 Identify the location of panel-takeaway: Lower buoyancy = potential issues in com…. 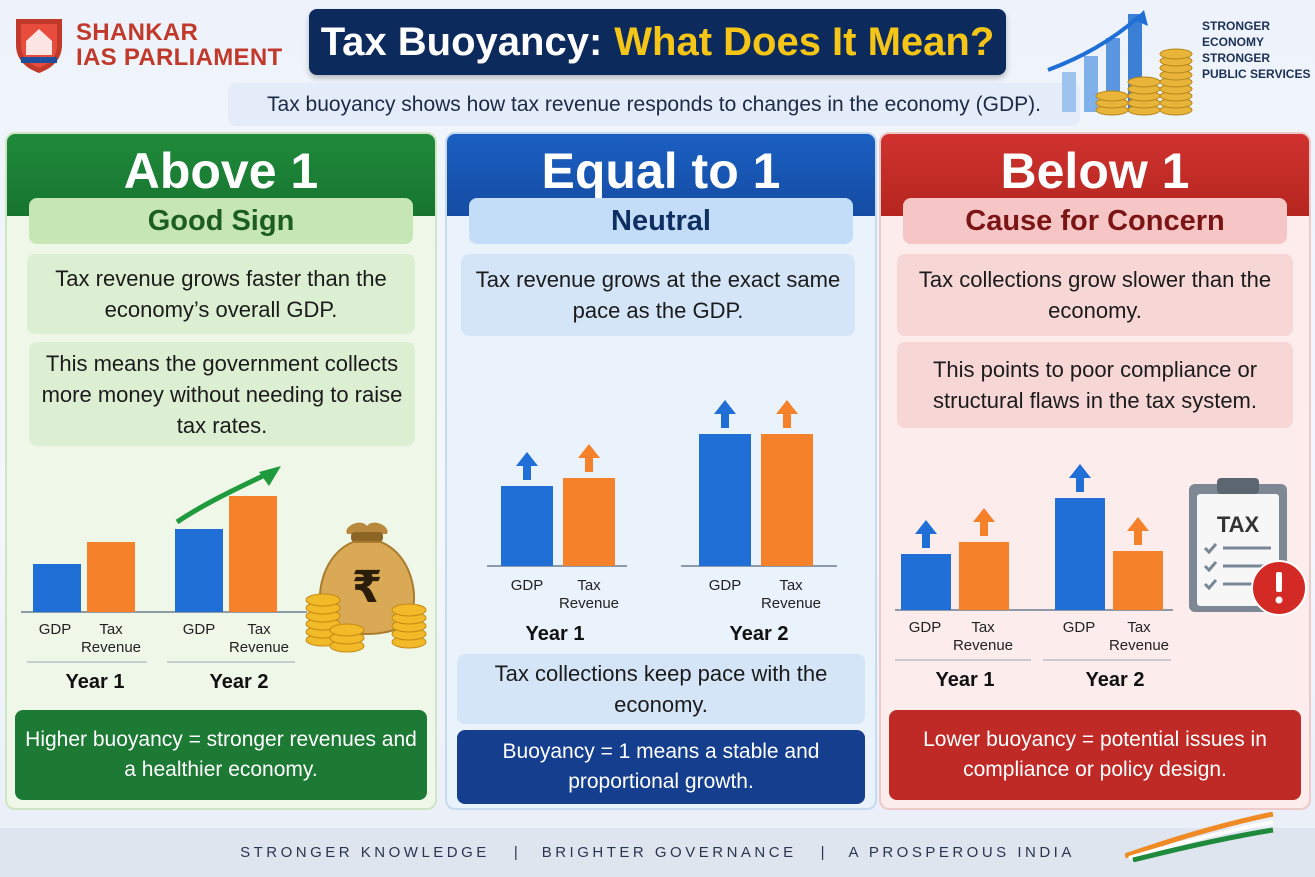
(1095, 755).